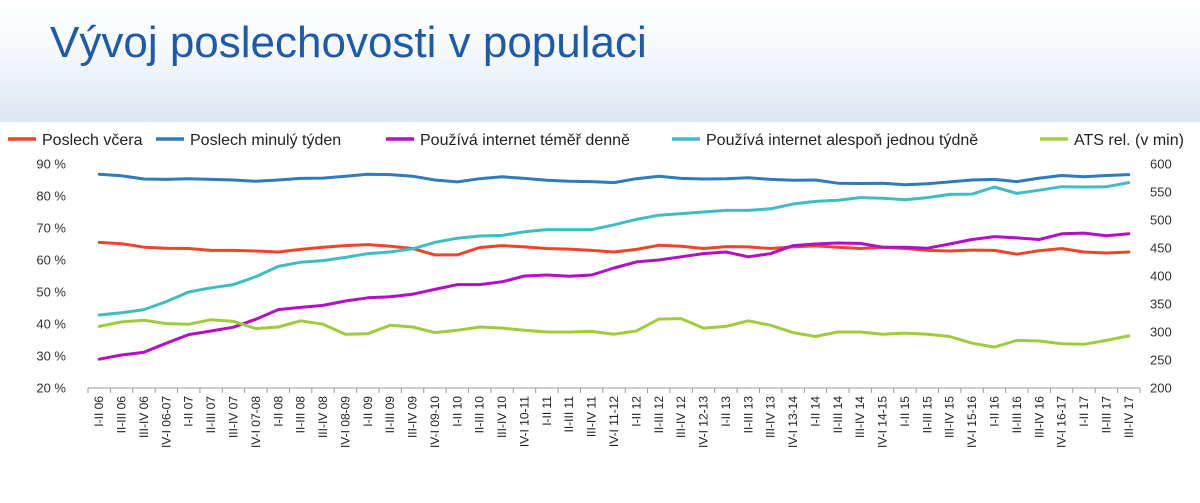 Image resolution: width=1200 pixels, height=503 pixels. What do you see at coordinates (211, 415) in the screenshot?
I see `x-tick-label: II-III 07` at bounding box center [211, 415].